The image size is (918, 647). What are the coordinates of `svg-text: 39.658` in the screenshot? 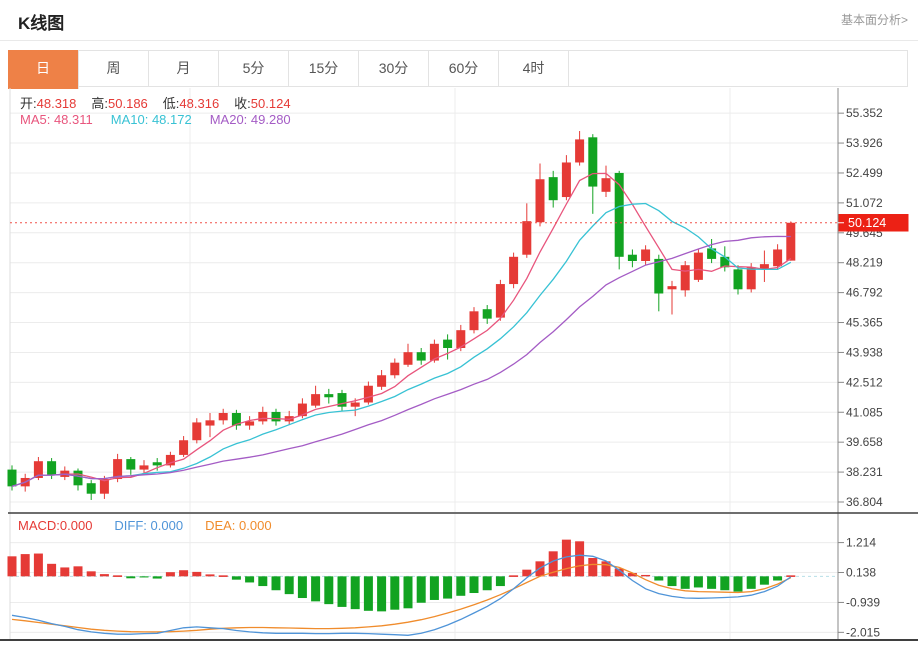 It's located at (864, 442).